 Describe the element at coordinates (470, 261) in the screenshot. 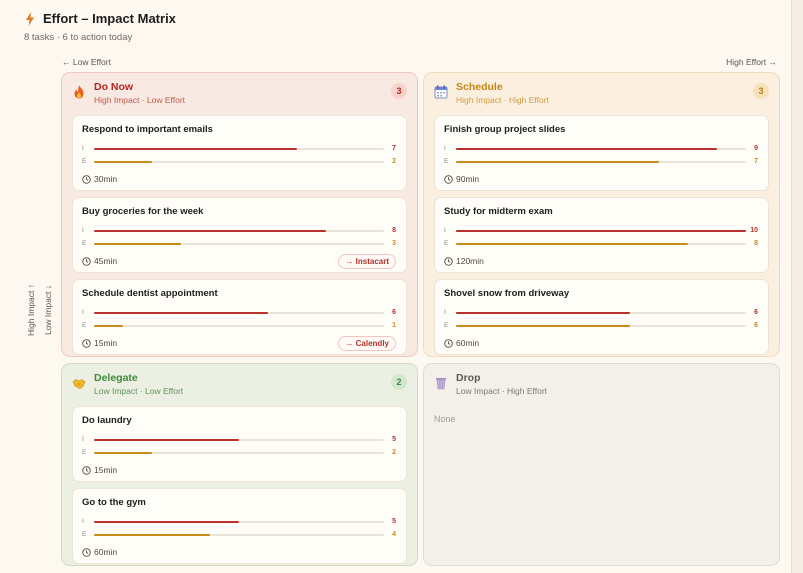

I see `task-duration-text: 120min` at that location.